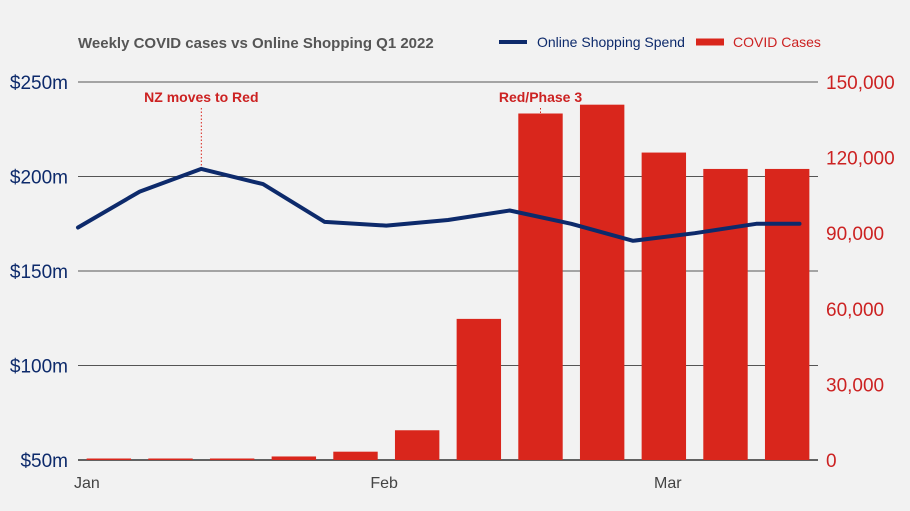  I want to click on x-tick-label: Mar, so click(668, 483).